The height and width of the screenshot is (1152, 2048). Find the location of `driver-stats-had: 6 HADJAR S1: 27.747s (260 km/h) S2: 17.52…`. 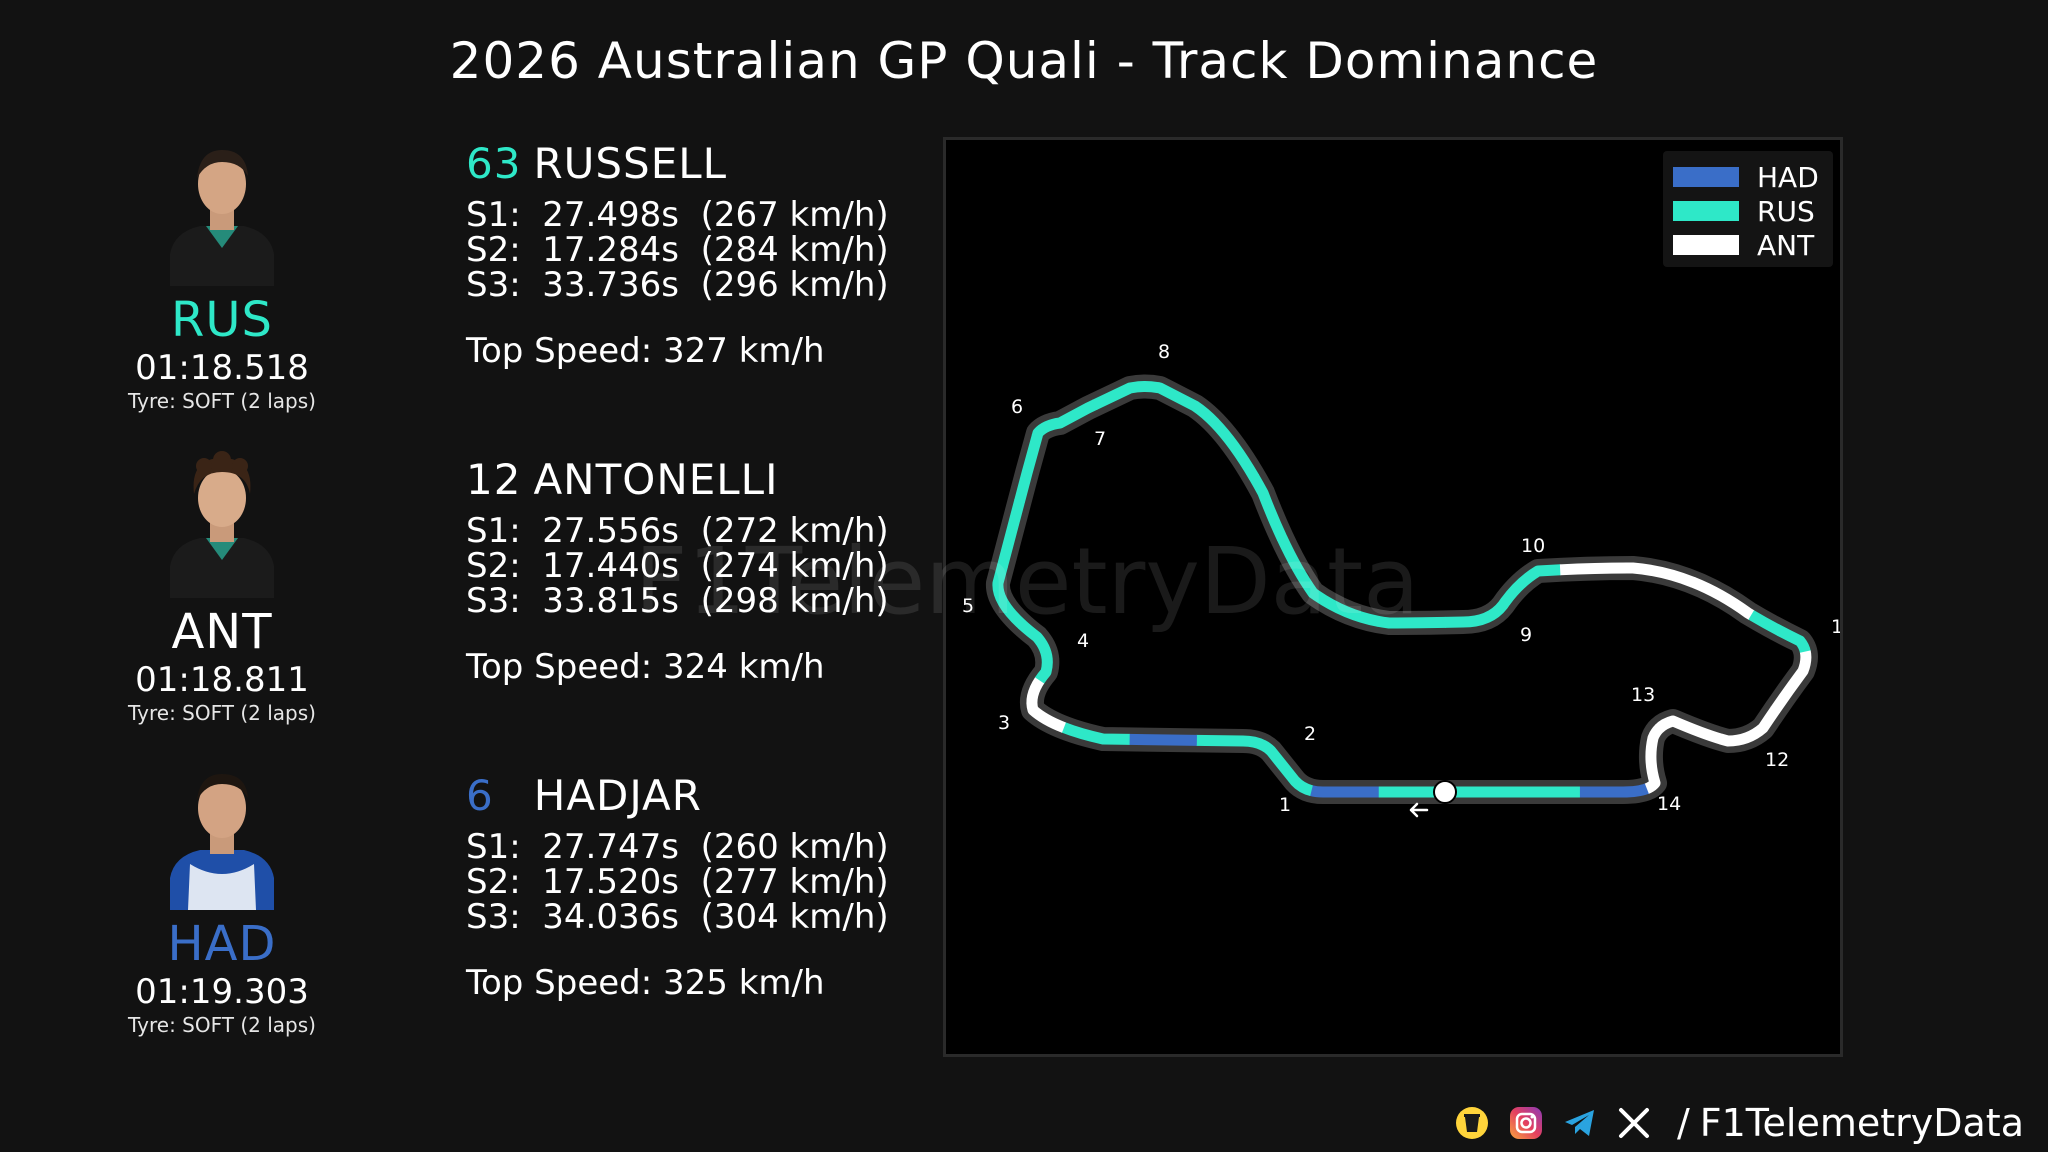

driver-stats-had: 6 HADJAR S1: 27.747s (260 km/h) S2: 17.52… is located at coordinates (701, 888).